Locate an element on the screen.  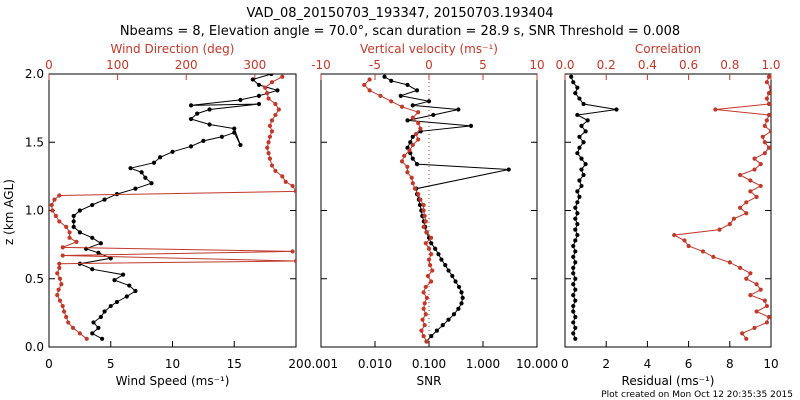
x-axis-label-bottom: SNR is located at coordinates (429, 381).